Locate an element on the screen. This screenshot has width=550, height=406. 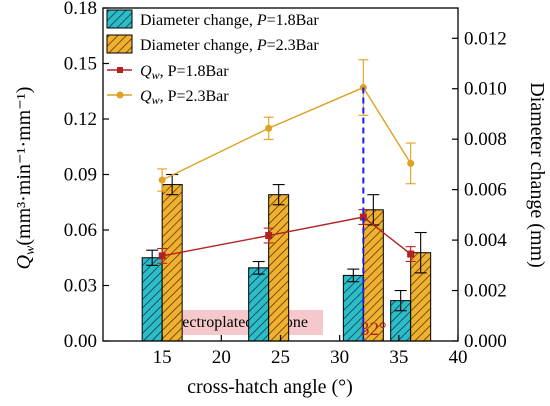
y-right-axis: 0.000 0.002 0.004 0.006 0.008 0.010 0.012 is located at coordinates (479, 190).